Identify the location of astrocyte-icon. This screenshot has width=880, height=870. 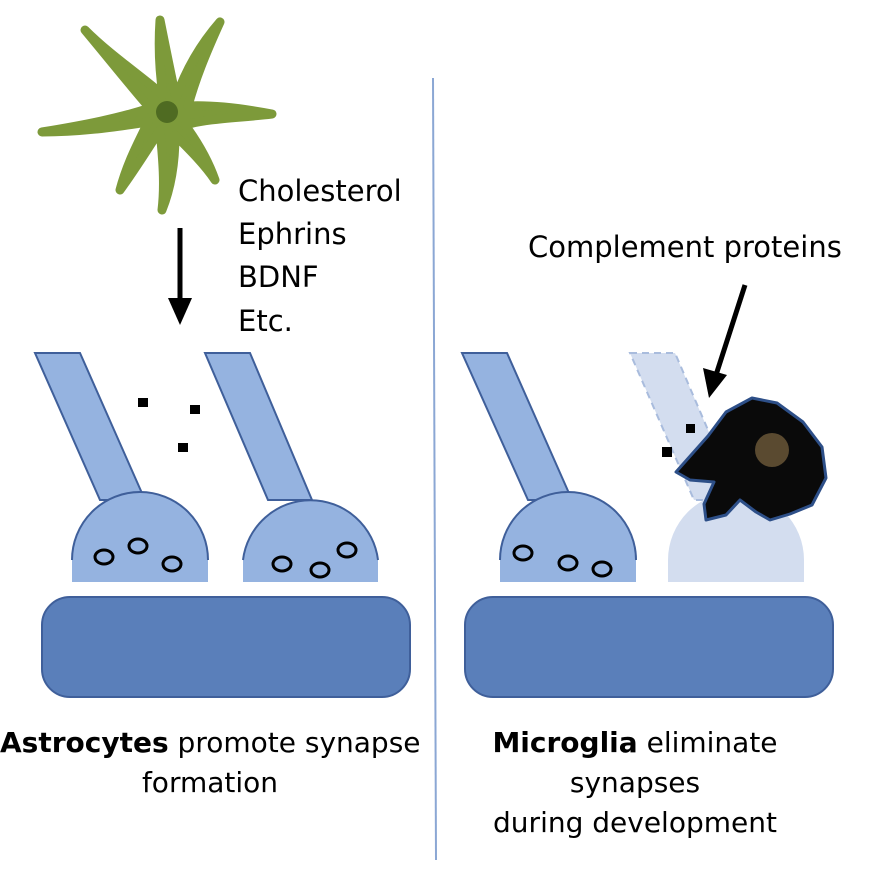
(157, 115).